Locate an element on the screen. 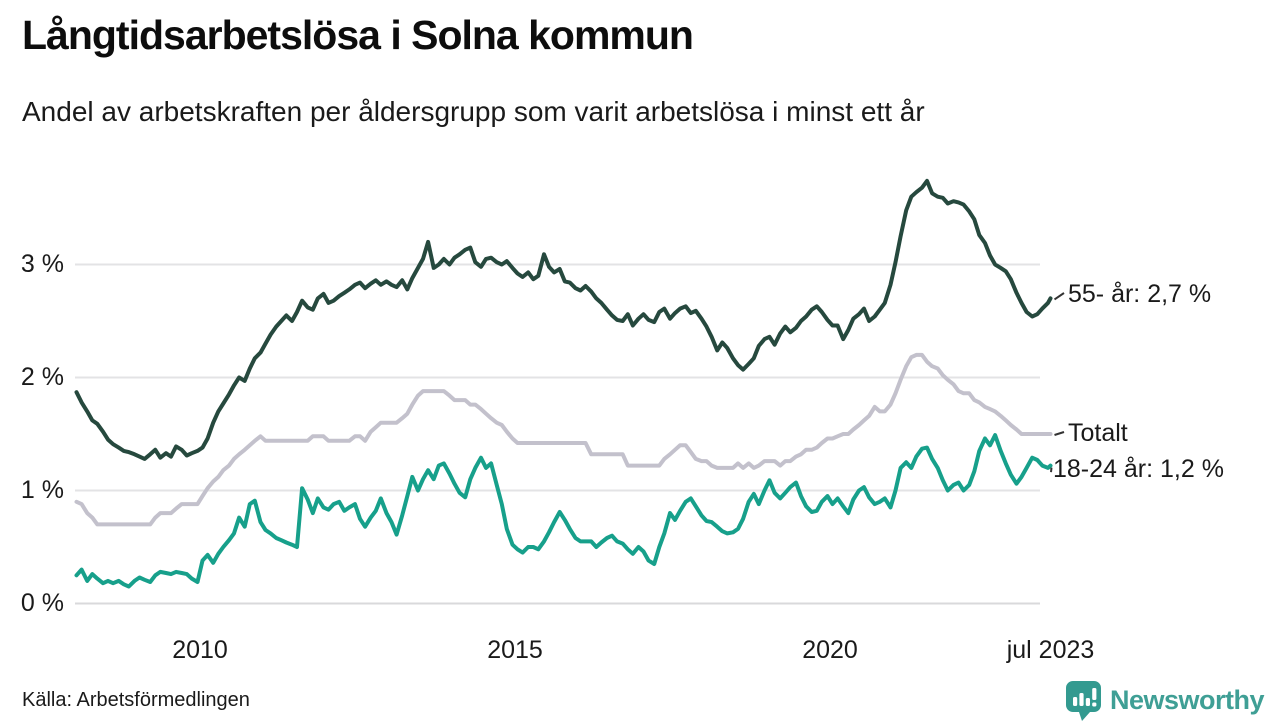 This screenshot has height=721, width=1280. y-axis-label-2: 2 % is located at coordinates (42, 376).